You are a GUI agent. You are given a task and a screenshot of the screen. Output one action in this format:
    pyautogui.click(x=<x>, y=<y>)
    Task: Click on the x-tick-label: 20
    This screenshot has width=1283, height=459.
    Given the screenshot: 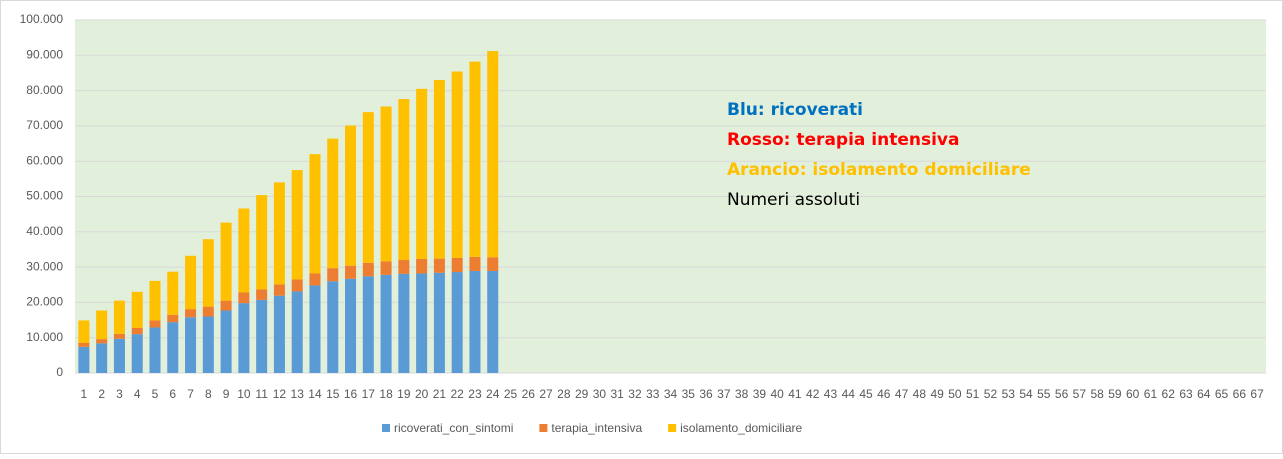 What is the action you would take?
    pyautogui.click(x=422, y=394)
    